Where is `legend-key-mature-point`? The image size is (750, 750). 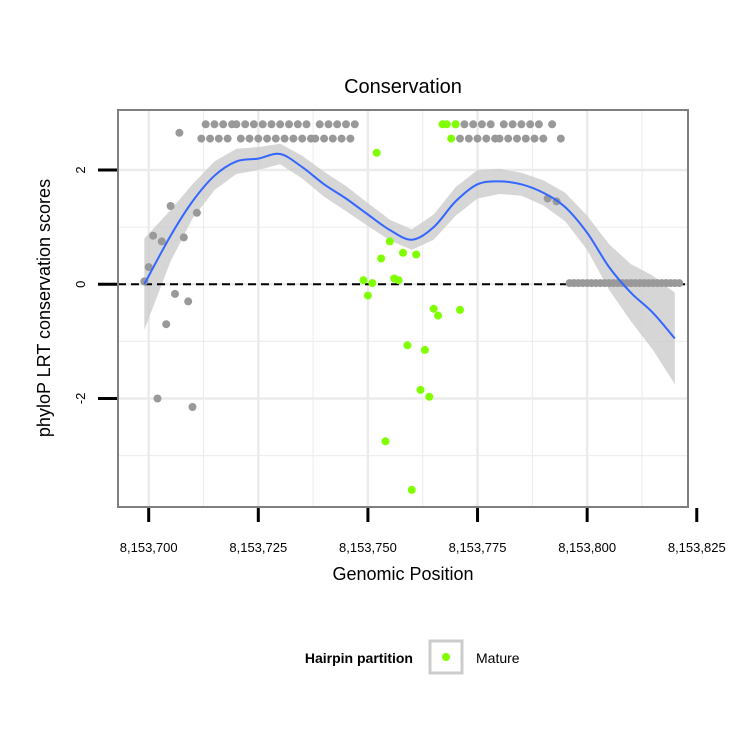 legend-key-mature-point is located at coordinates (446, 657).